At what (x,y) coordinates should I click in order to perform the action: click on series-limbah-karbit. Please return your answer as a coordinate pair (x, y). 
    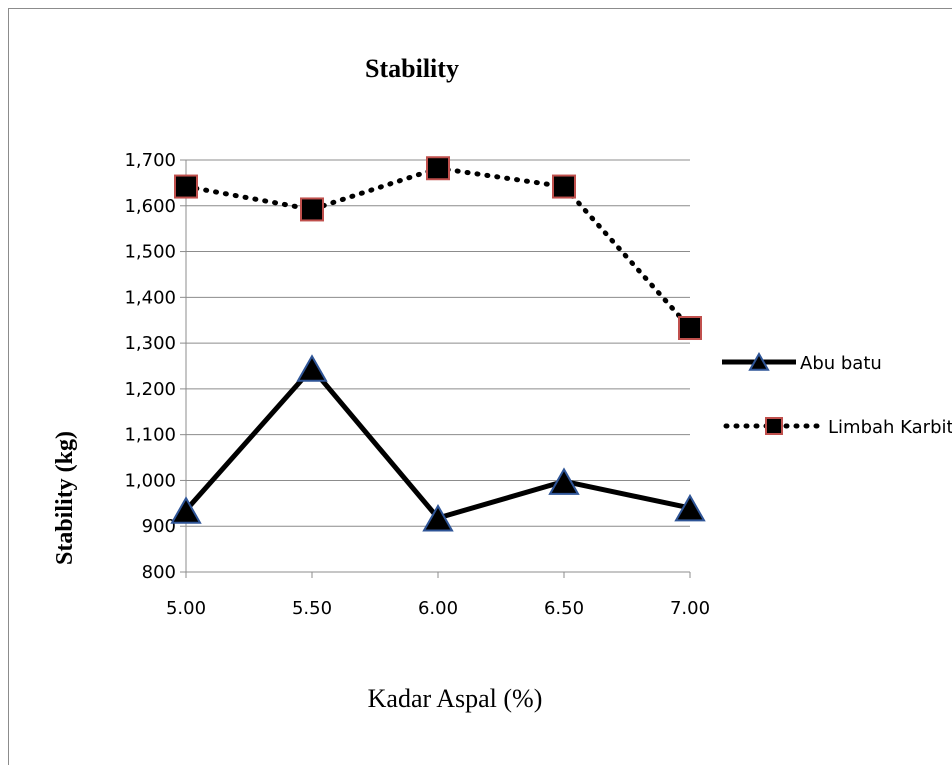
    Looking at the image, I should click on (438, 248).